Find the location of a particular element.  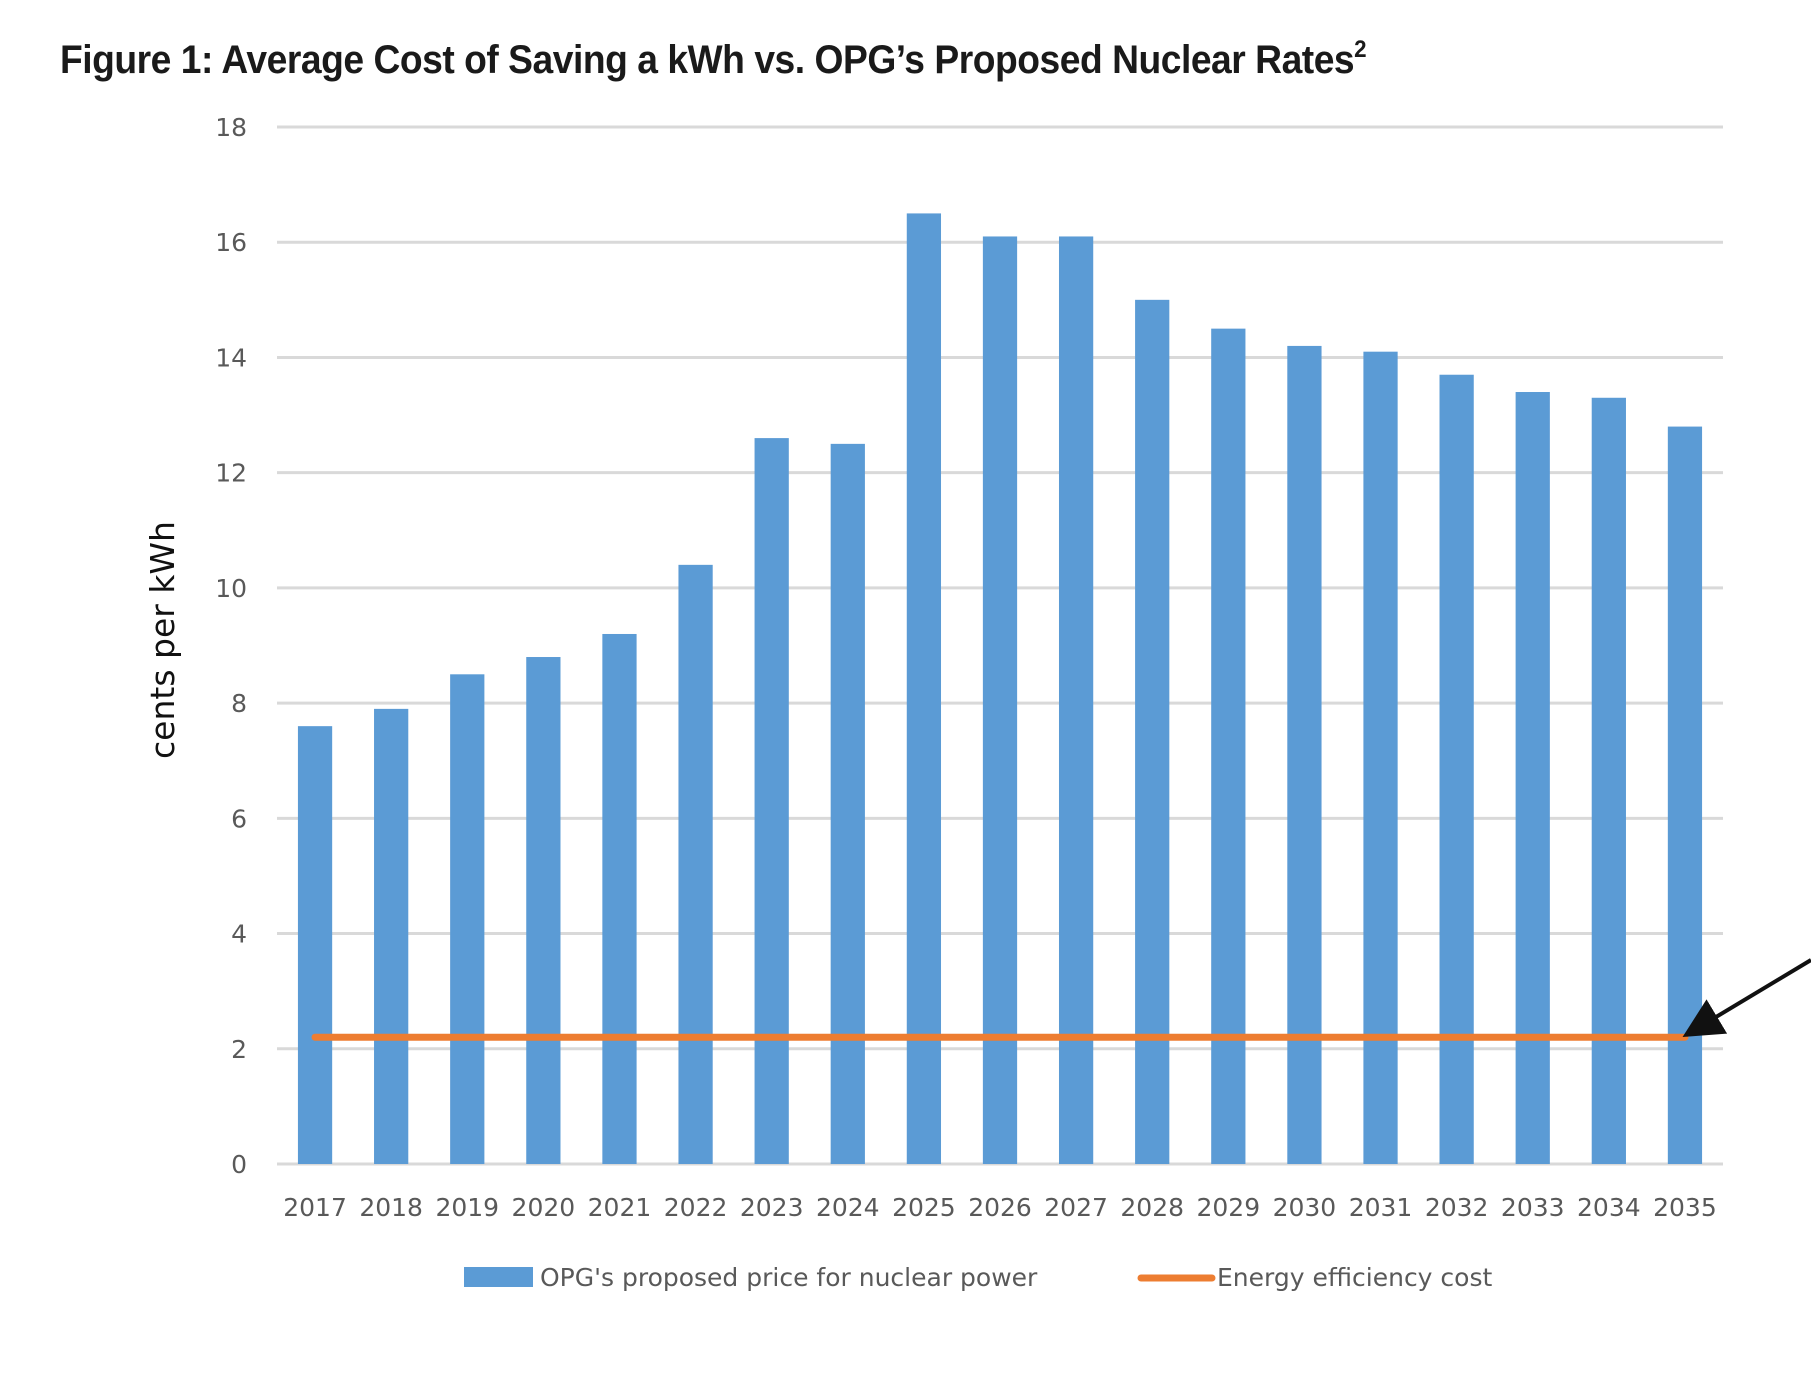

x-tick-label: 2033 is located at coordinates (1533, 1207).